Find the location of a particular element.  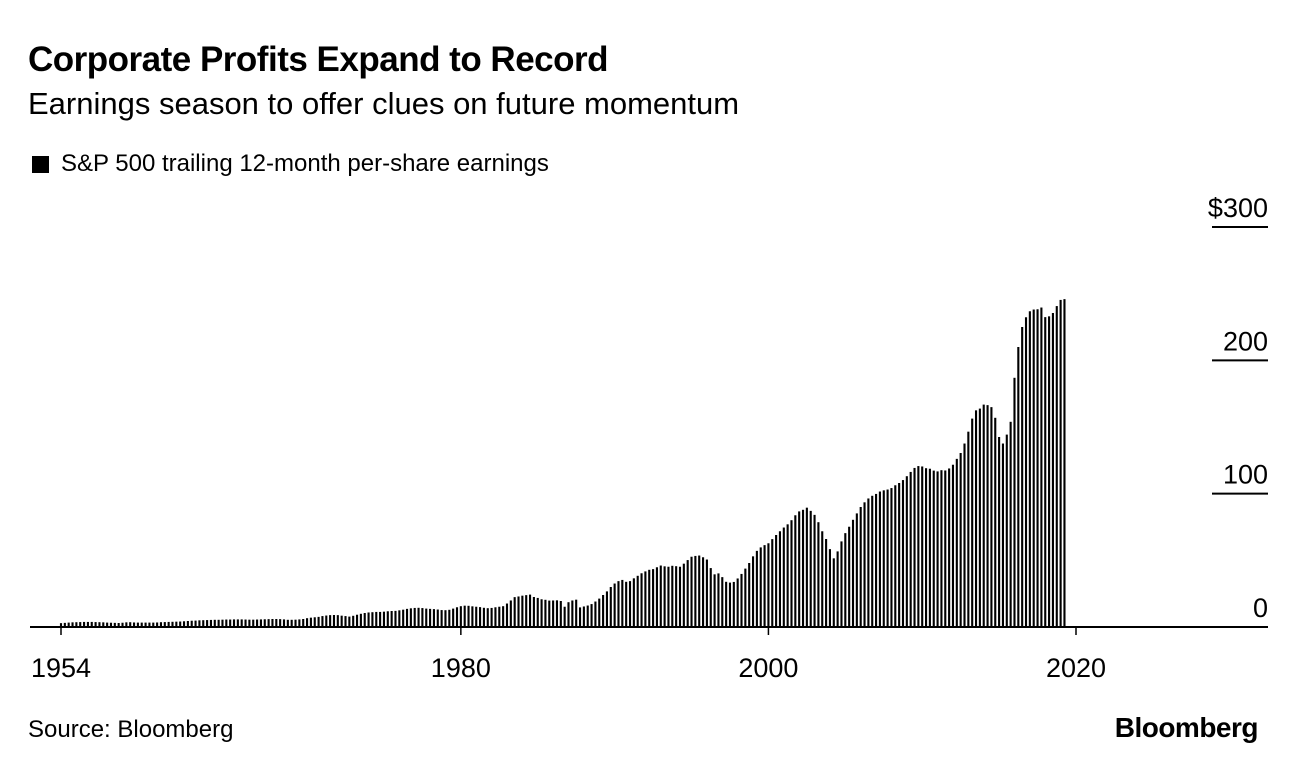

x-axis: 1954 1980 2000 2020 is located at coordinates (649, 654).